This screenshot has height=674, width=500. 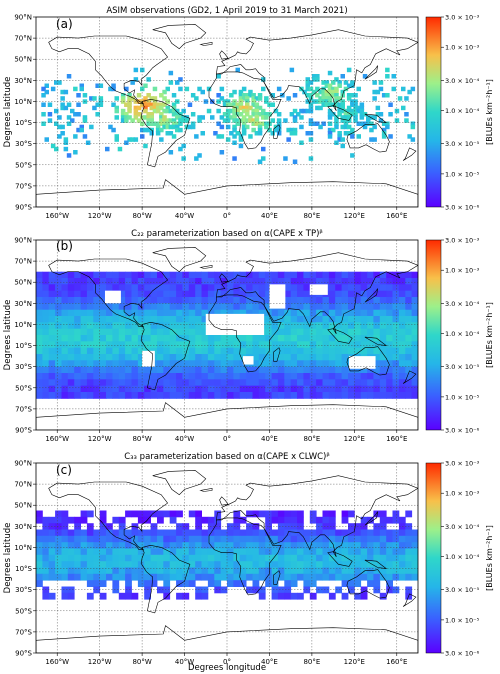 What do you see at coordinates (489, 335) in the screenshot?
I see `panel-b-colorbar-label: [BLUEs km⁻²h⁻¹]` at bounding box center [489, 335].